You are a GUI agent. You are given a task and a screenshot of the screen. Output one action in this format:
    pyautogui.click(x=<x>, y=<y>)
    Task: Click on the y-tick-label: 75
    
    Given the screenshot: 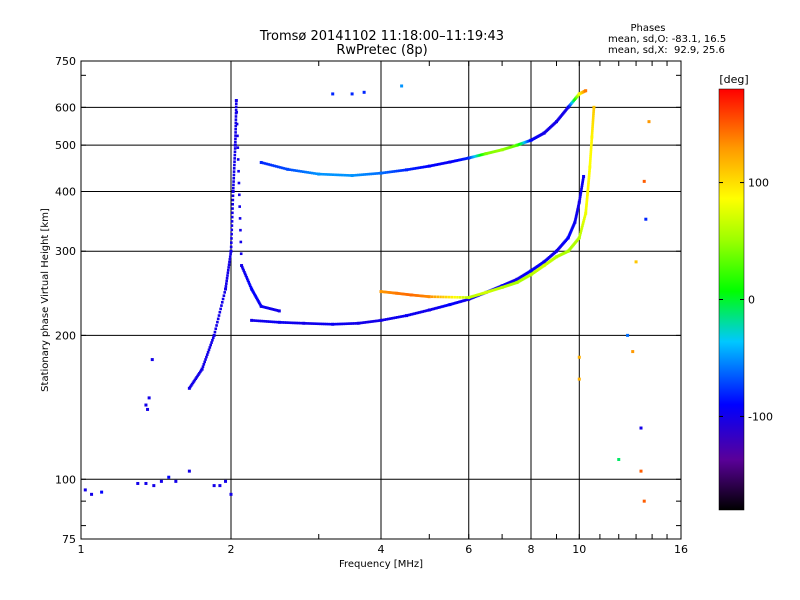 What is the action you would take?
    pyautogui.click(x=69, y=539)
    